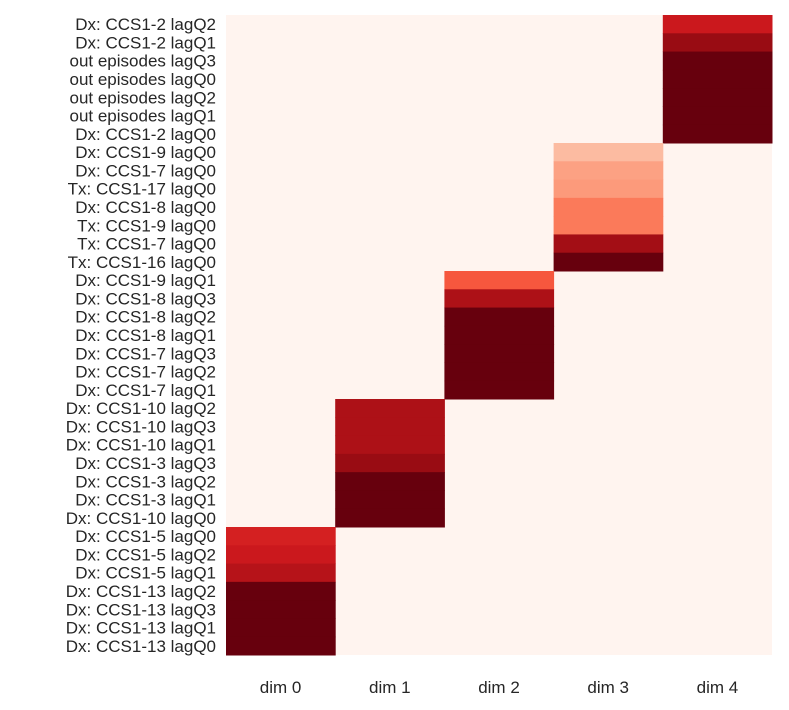  What do you see at coordinates (146, 225) in the screenshot?
I see `y-tick-label: Tx: CCS1-9 lagQ0` at bounding box center [146, 225].